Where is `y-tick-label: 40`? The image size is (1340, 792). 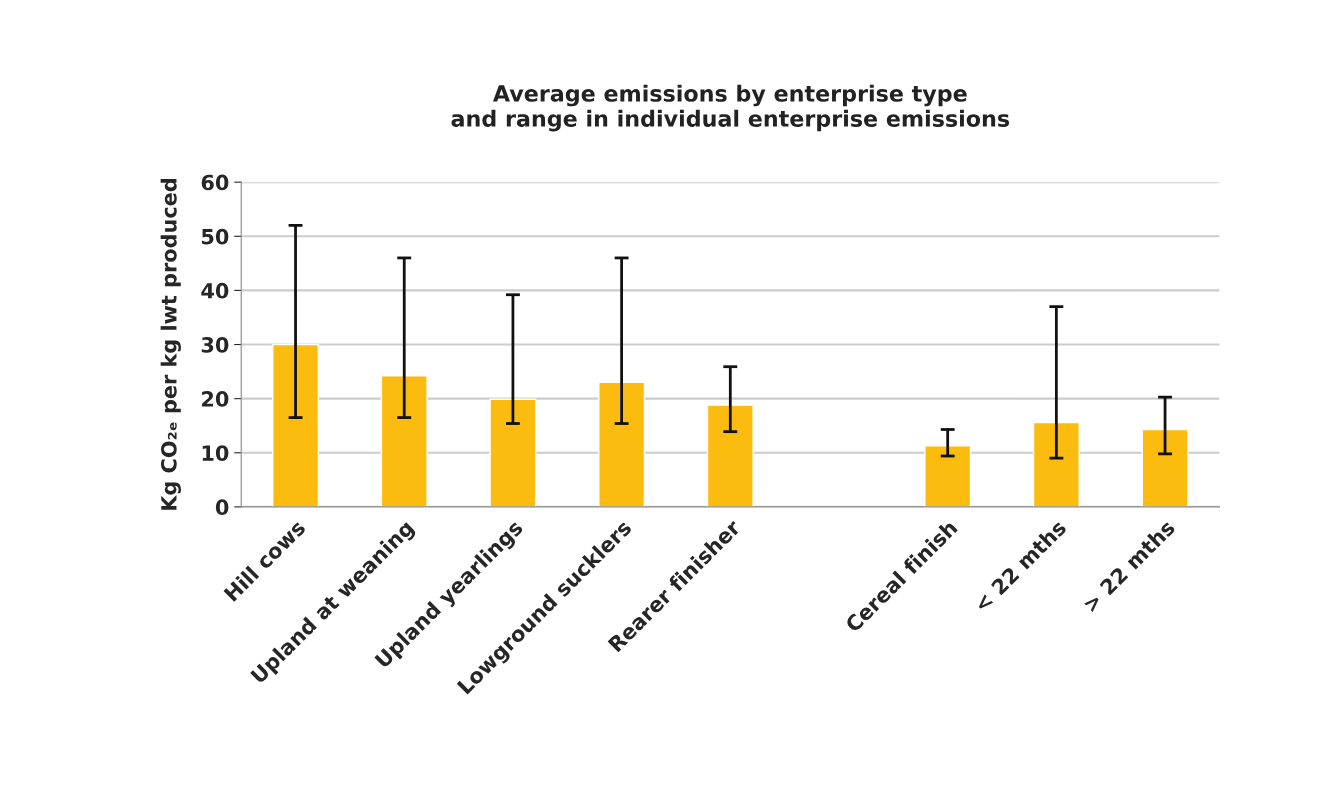 y-tick-label: 40 is located at coordinates (215, 290).